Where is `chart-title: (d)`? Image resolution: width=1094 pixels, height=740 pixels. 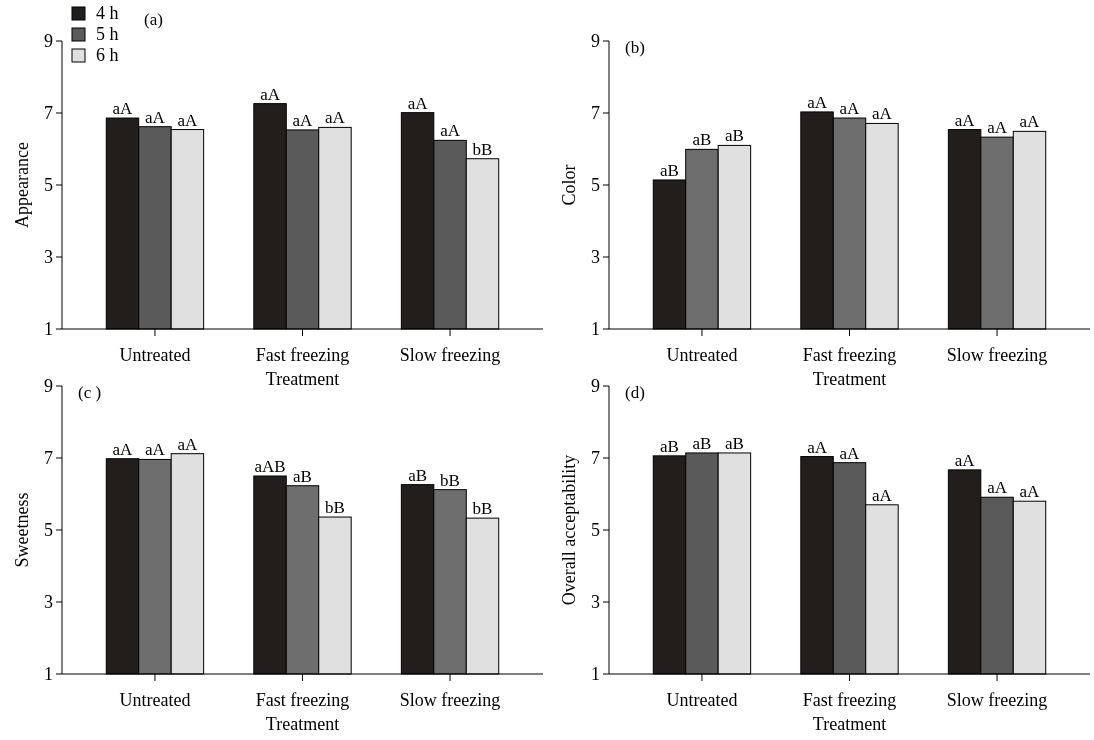 chart-title: (d) is located at coordinates (635, 392).